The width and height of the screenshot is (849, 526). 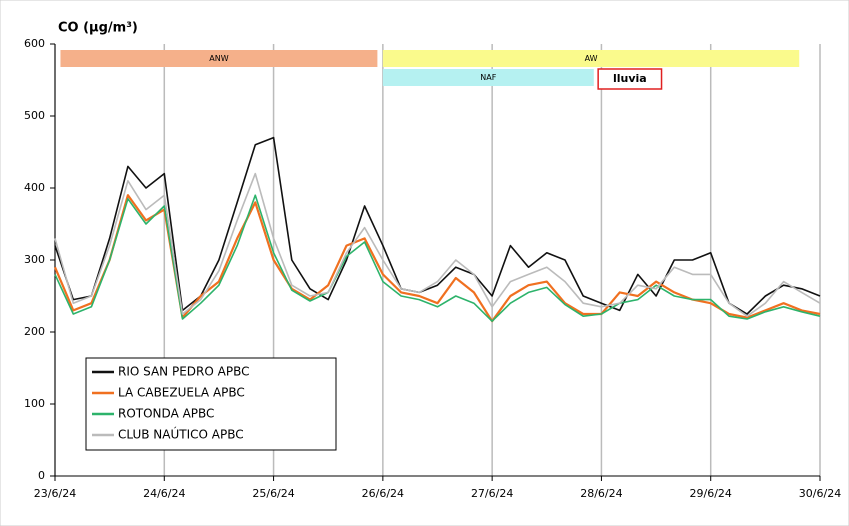 What do you see at coordinates (34, 259) in the screenshot?
I see `y-tick-label: 300` at bounding box center [34, 259].